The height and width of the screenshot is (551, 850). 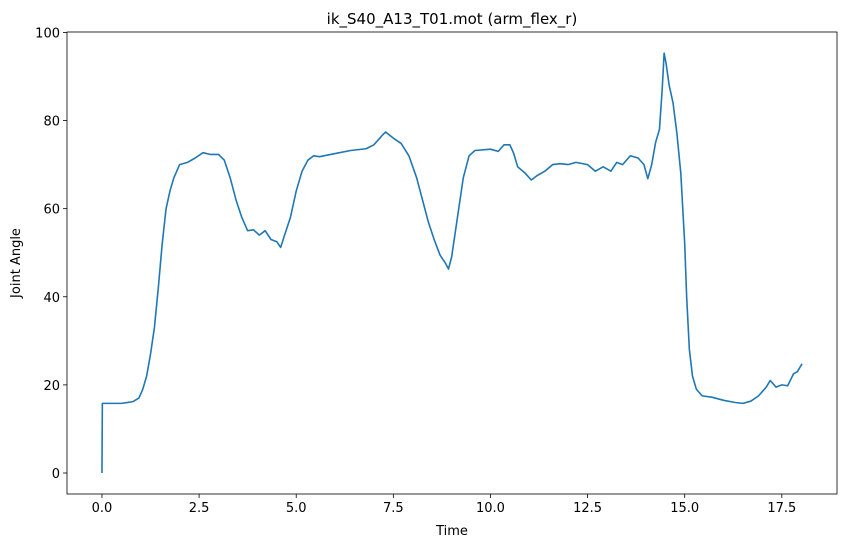 What do you see at coordinates (684, 508) in the screenshot?
I see `x-tick-label: 15.0` at bounding box center [684, 508].